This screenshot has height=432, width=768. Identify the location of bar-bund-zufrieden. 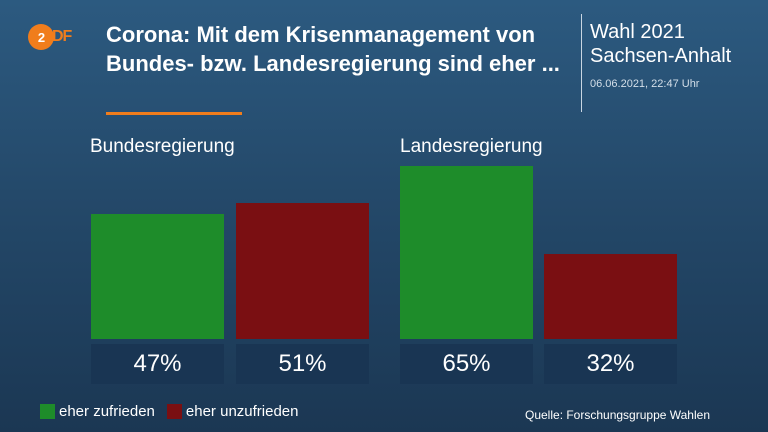
(157, 276).